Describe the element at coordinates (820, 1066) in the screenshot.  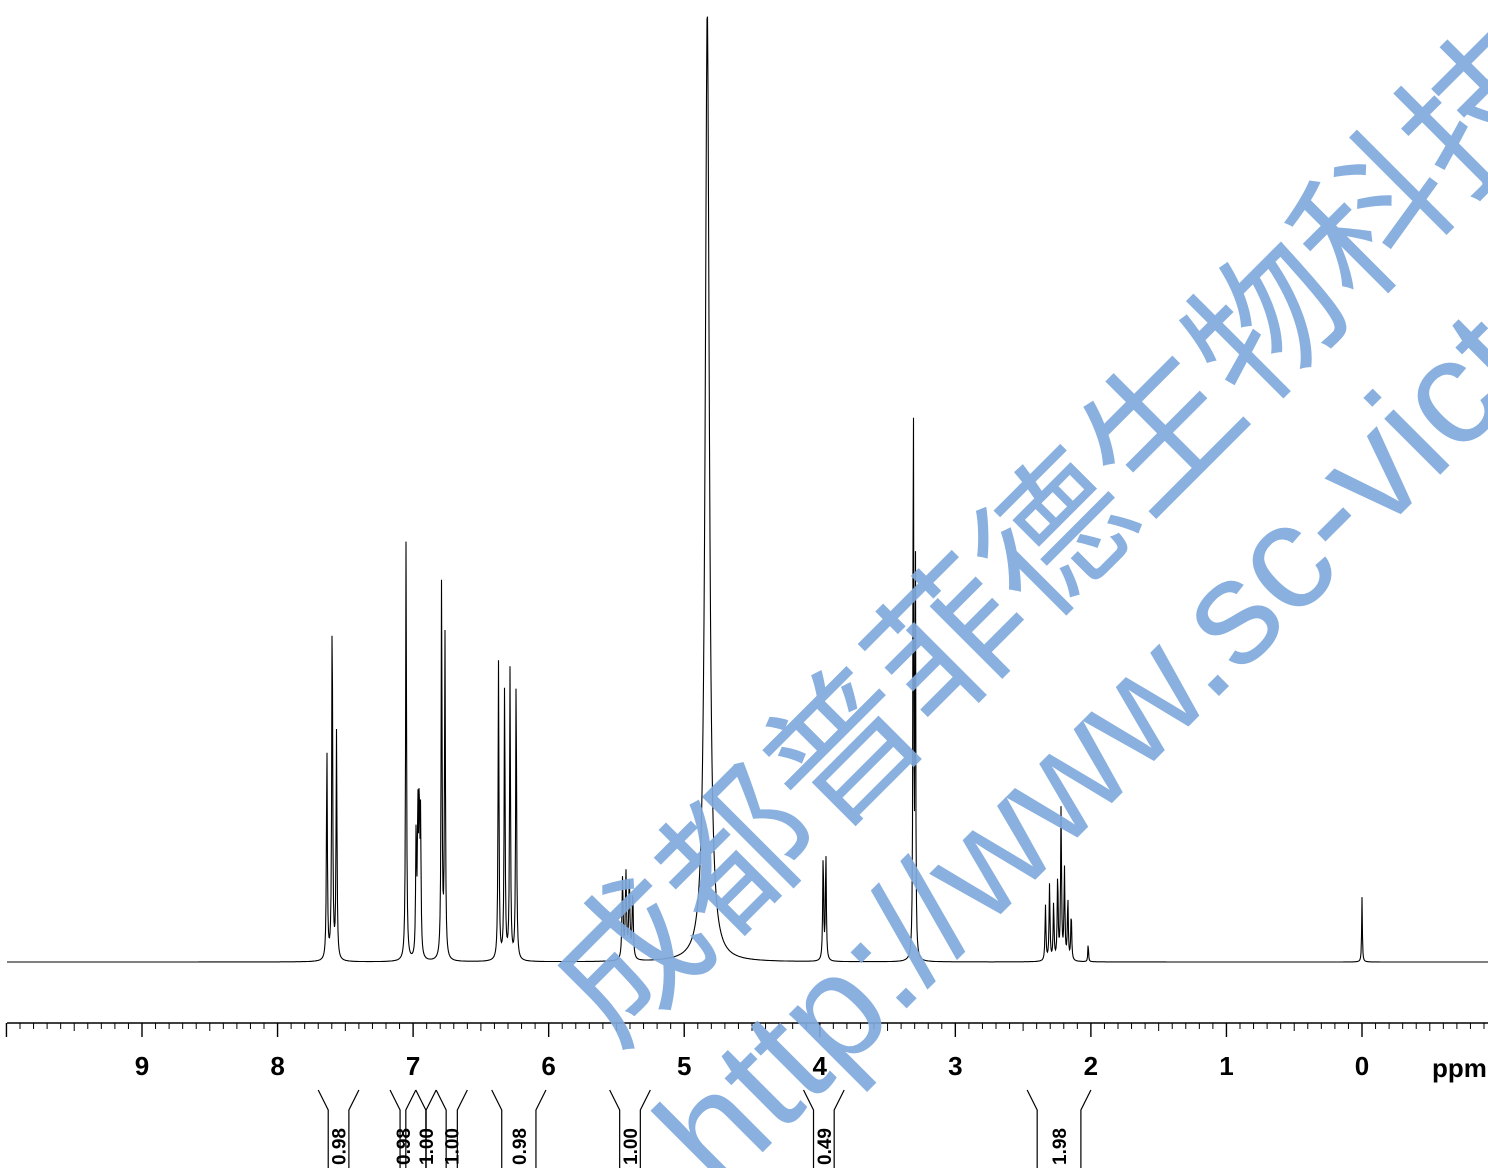
I see `x-tick-label: 4` at that location.